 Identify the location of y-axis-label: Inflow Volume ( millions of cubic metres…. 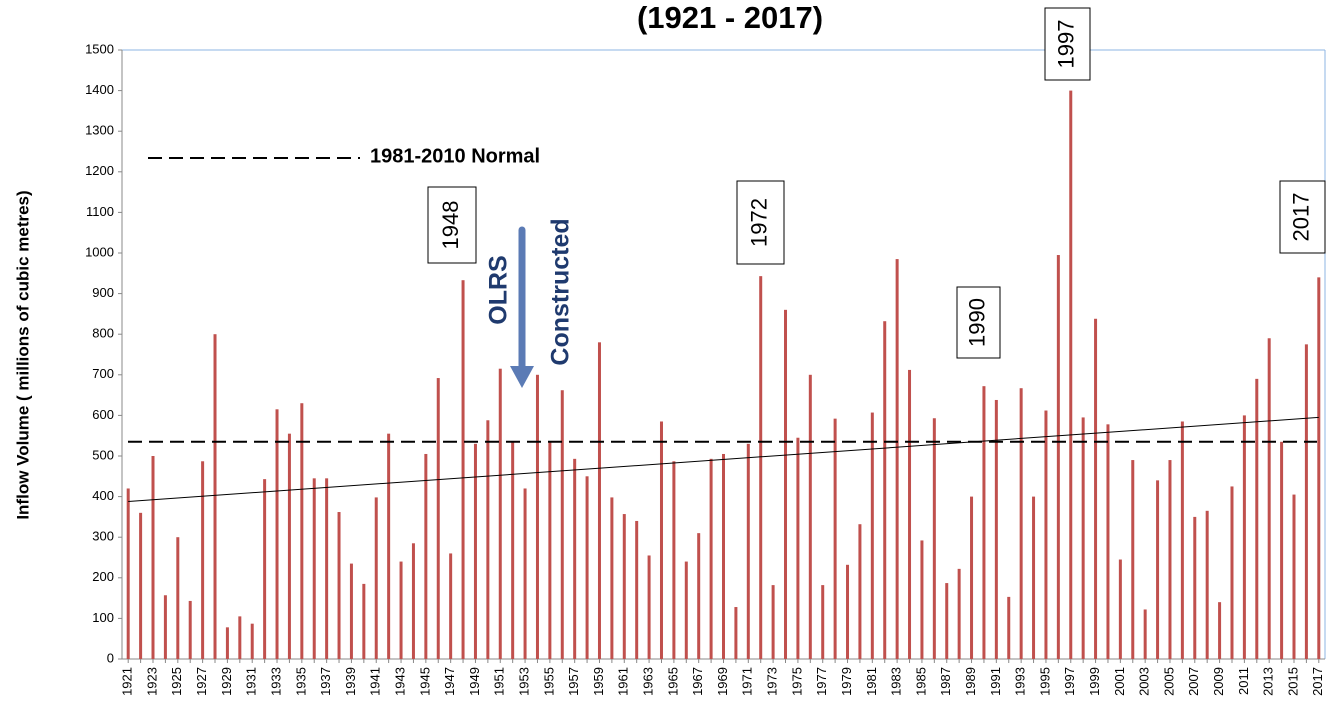
(22, 354).